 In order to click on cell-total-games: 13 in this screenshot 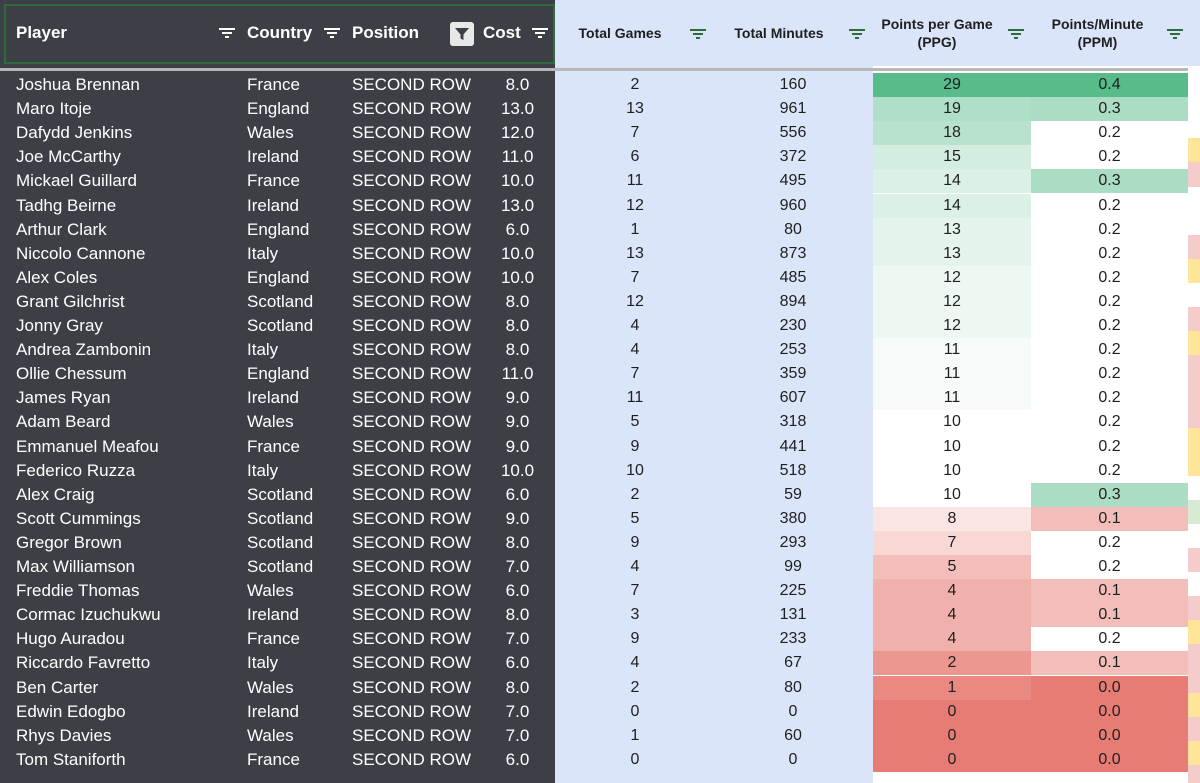, I will do `click(635, 109)`.